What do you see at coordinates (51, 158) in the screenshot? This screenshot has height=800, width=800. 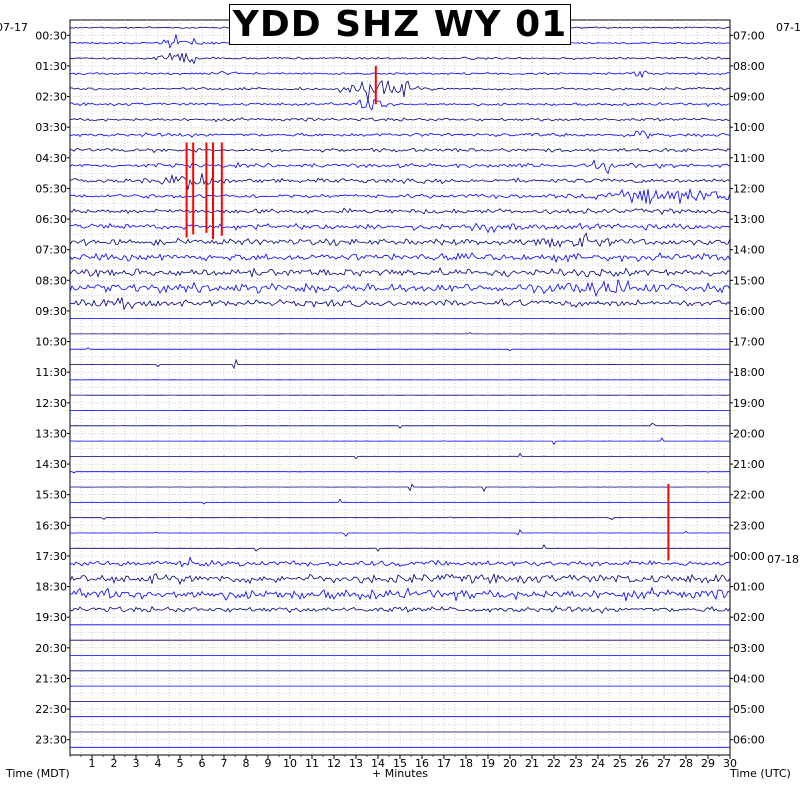 I see `left-hour-label: 04:30` at bounding box center [51, 158].